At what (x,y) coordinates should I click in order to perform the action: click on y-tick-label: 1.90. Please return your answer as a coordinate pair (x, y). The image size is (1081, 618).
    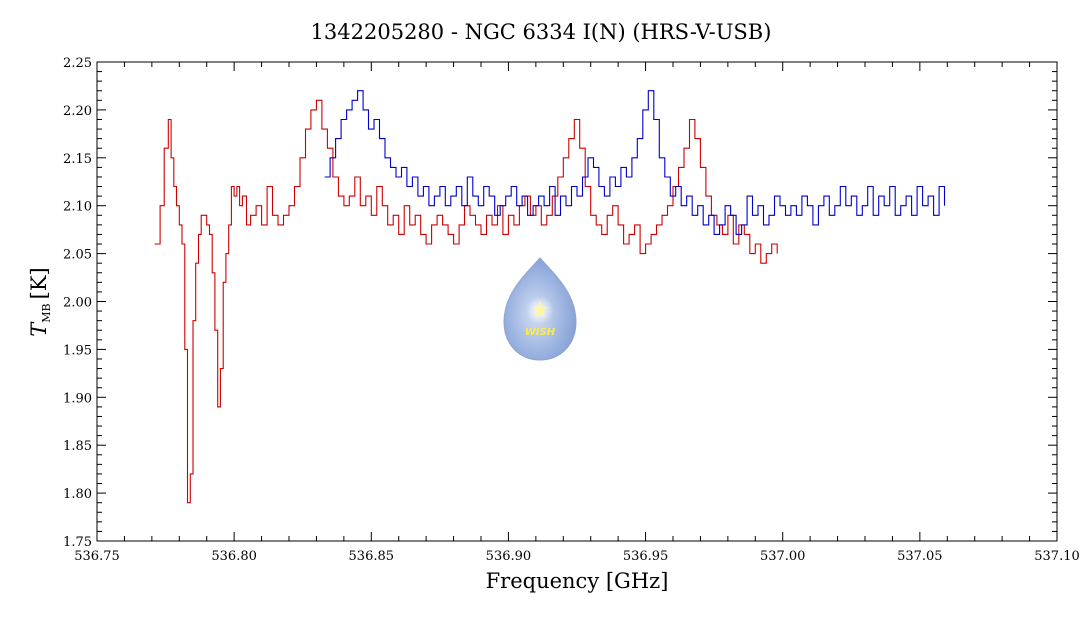
    Looking at the image, I should click on (77, 398).